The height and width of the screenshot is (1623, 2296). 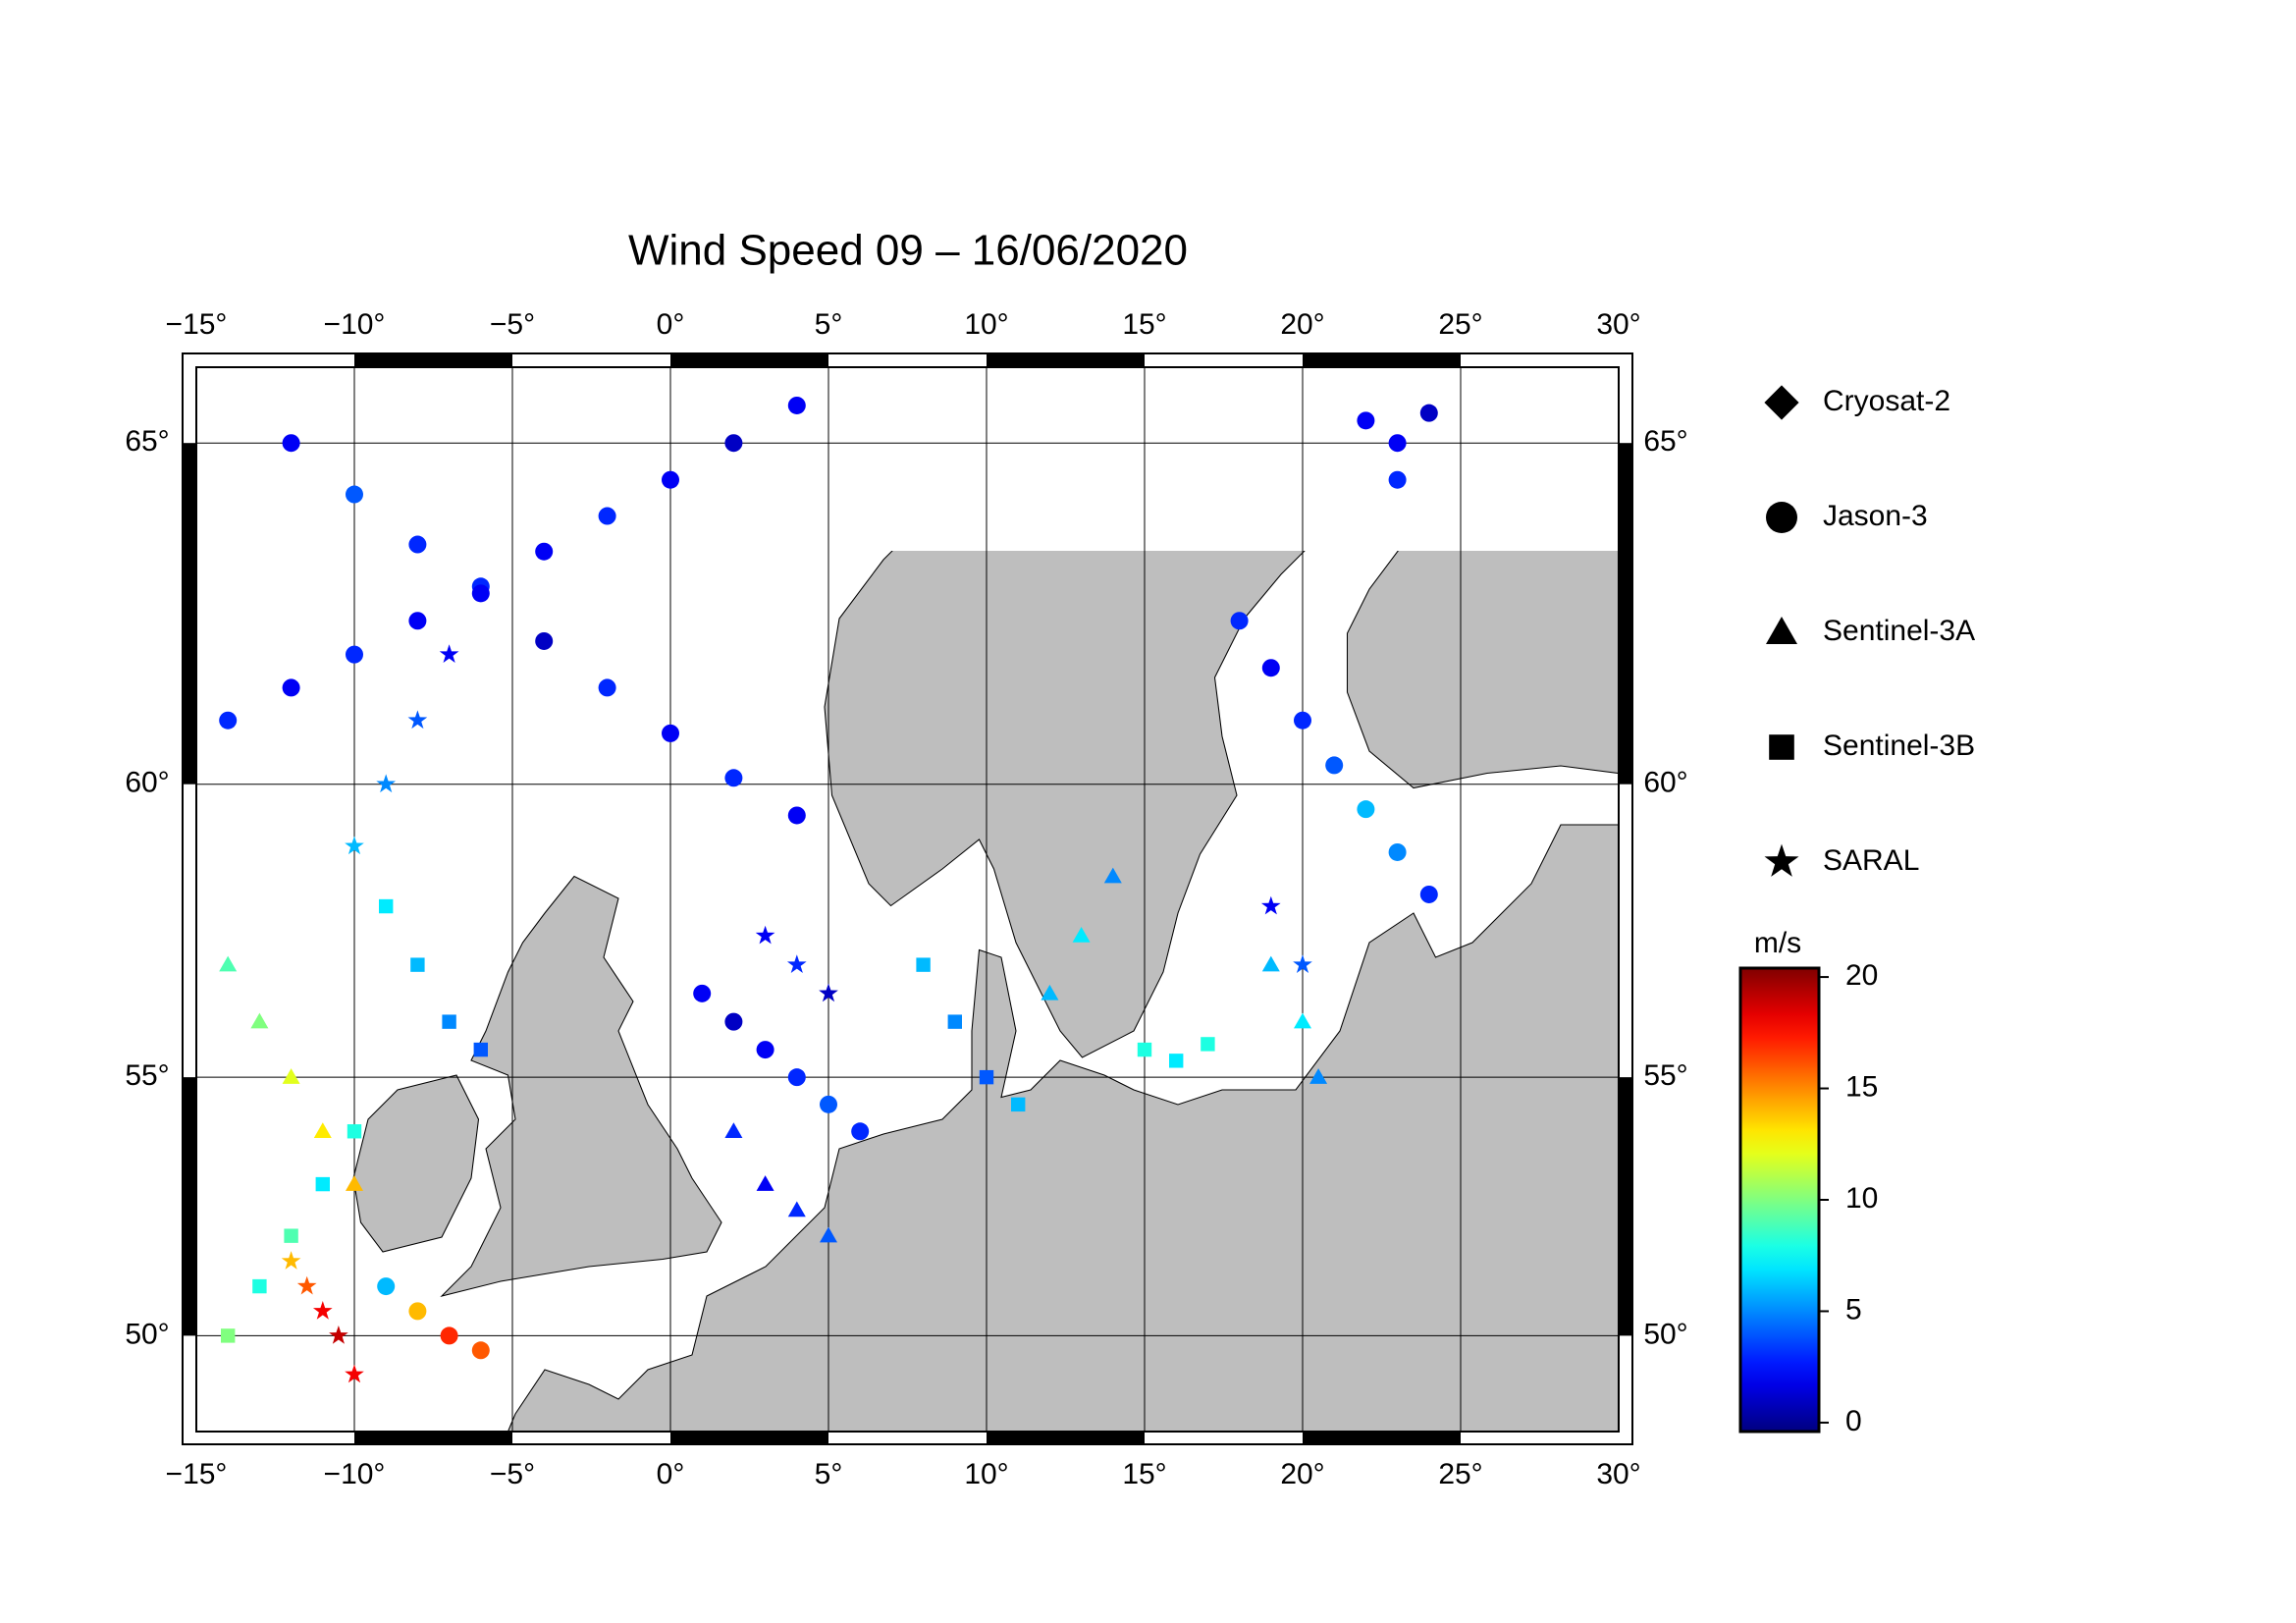 I want to click on y-tick-label: 65°, so click(x=147, y=441).